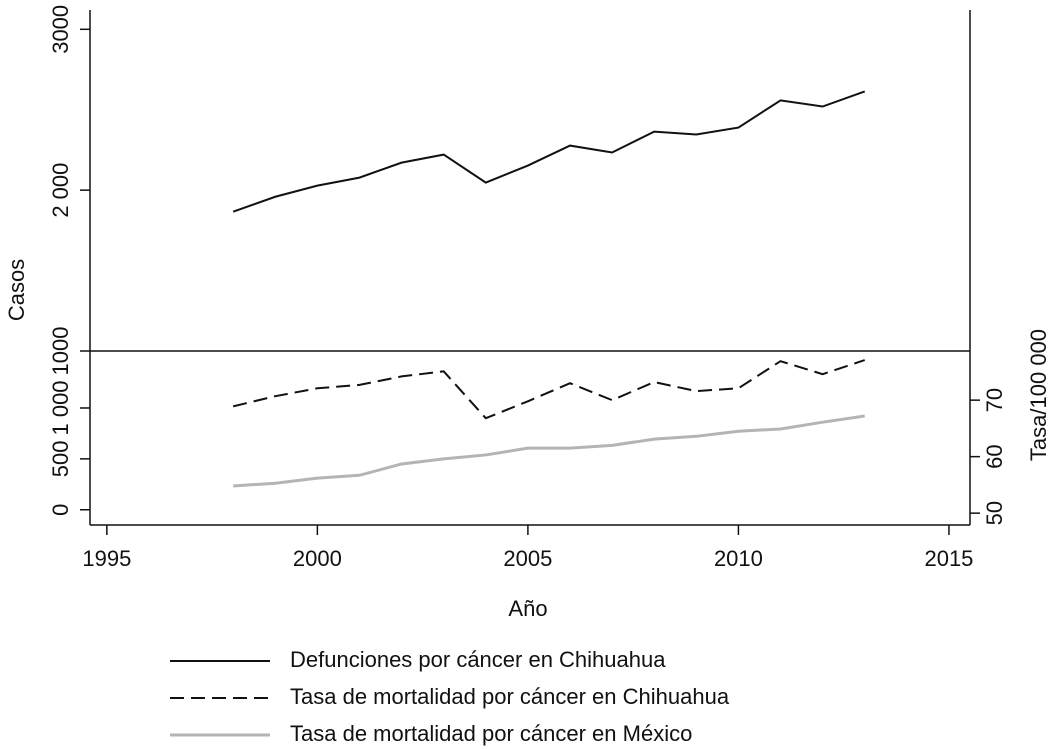 The image size is (1056, 749). I want to click on x-tick-label: 2005, so click(527, 558).